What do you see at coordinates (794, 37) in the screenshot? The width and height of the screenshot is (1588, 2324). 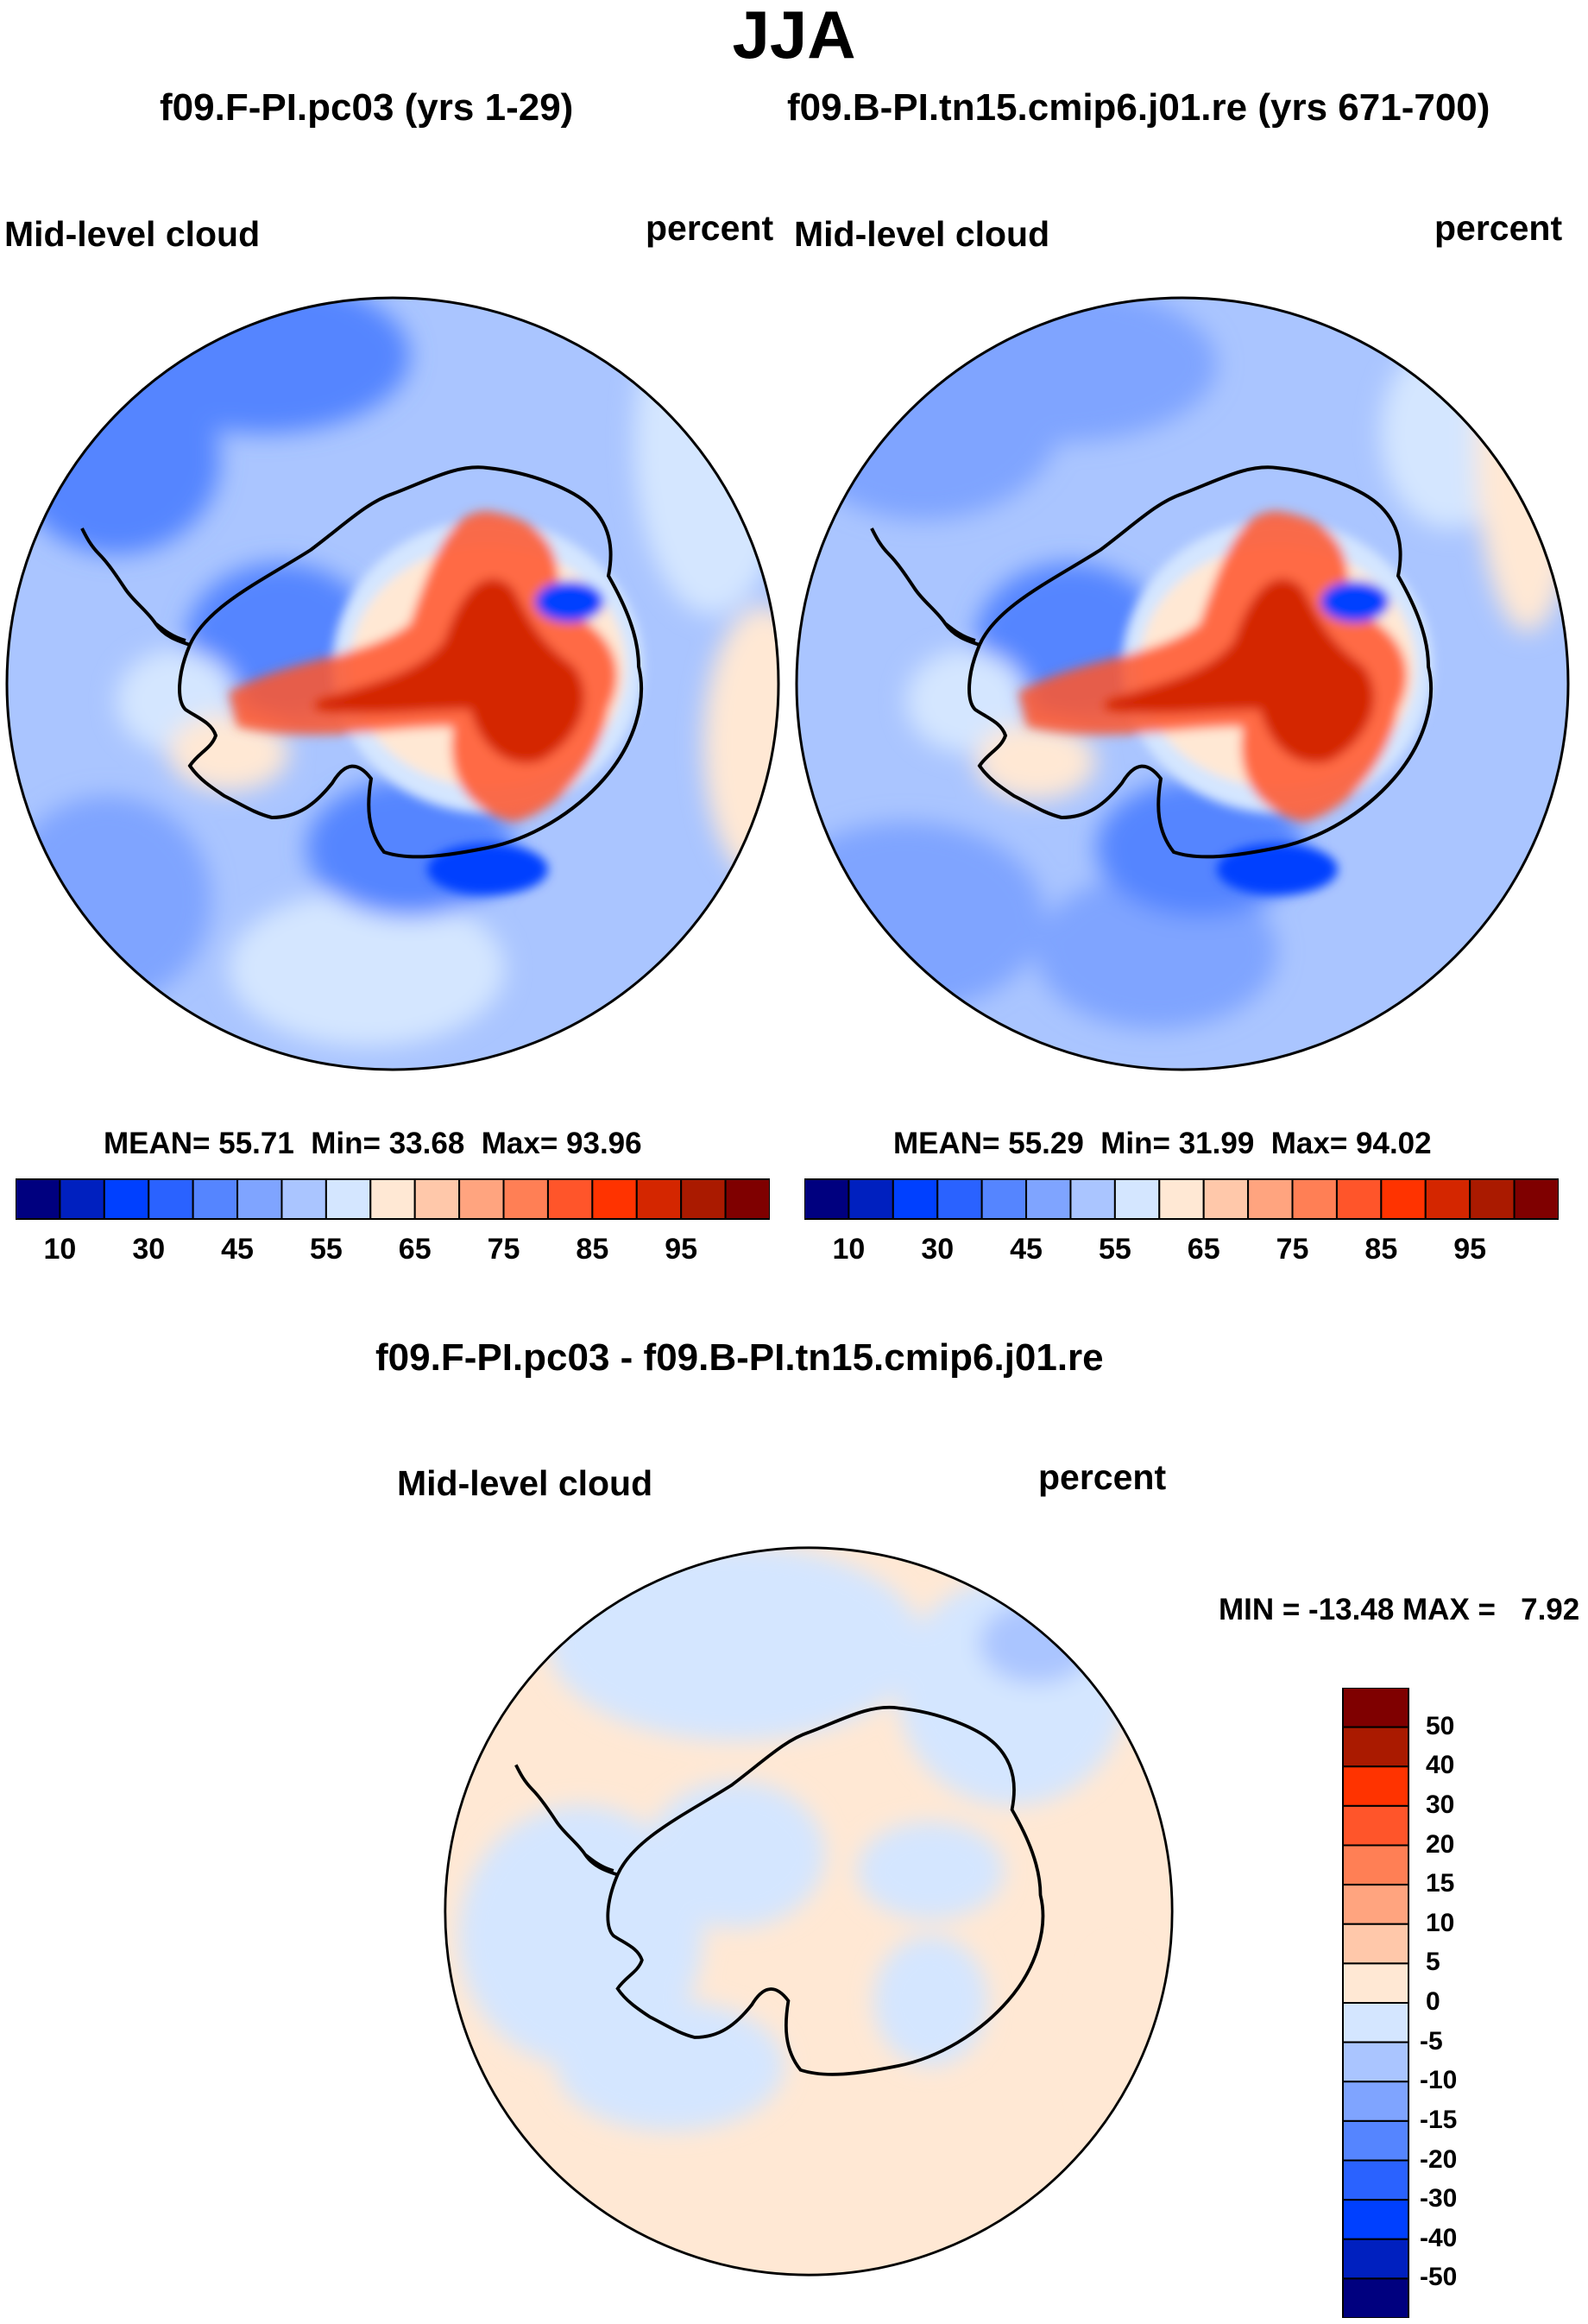 I see `figure-title: JJA` at bounding box center [794, 37].